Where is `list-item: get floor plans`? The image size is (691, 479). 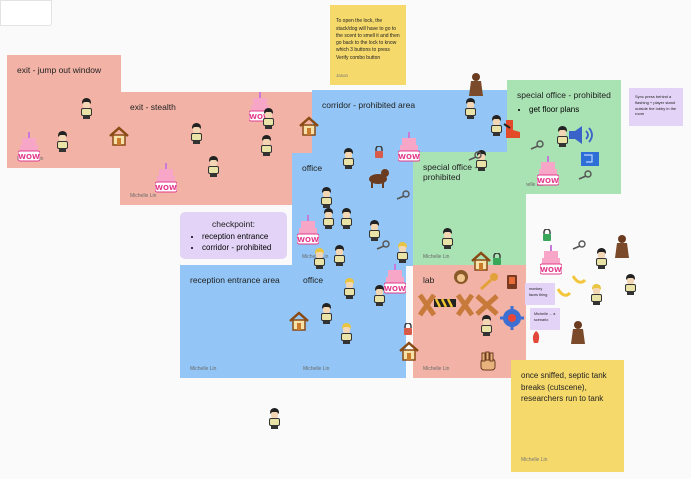 list-item: get floor plans is located at coordinates (570, 109).